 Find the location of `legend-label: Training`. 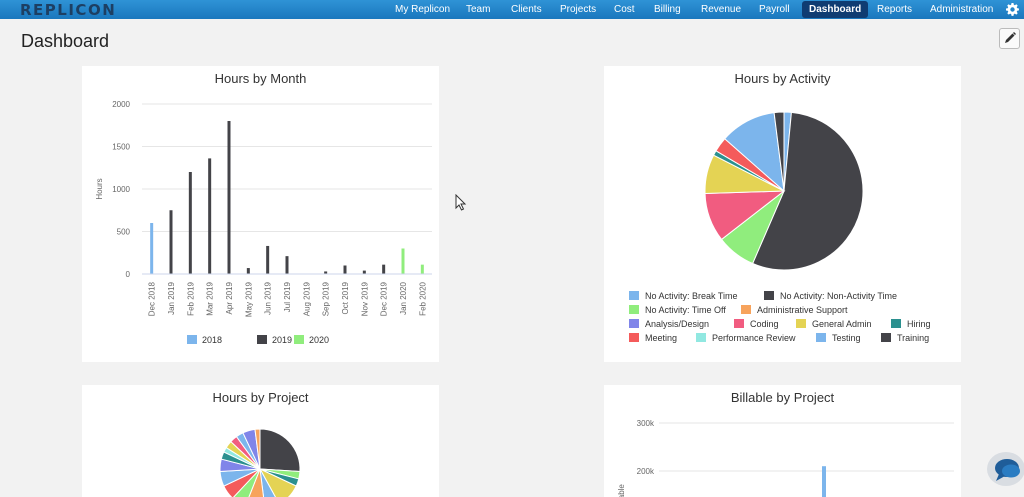

legend-label: Training is located at coordinates (913, 338).